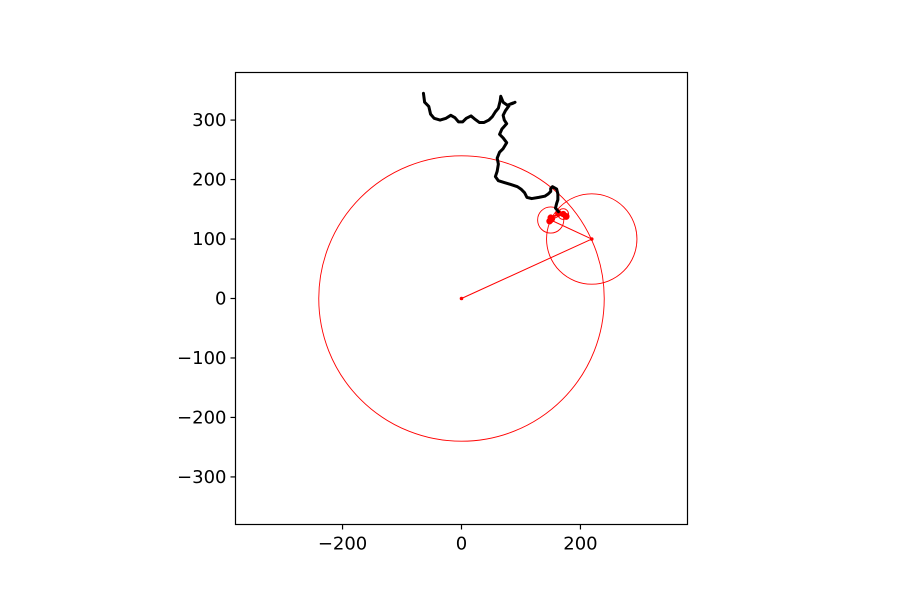  I want to click on y-tick-label: 100, so click(209, 239).